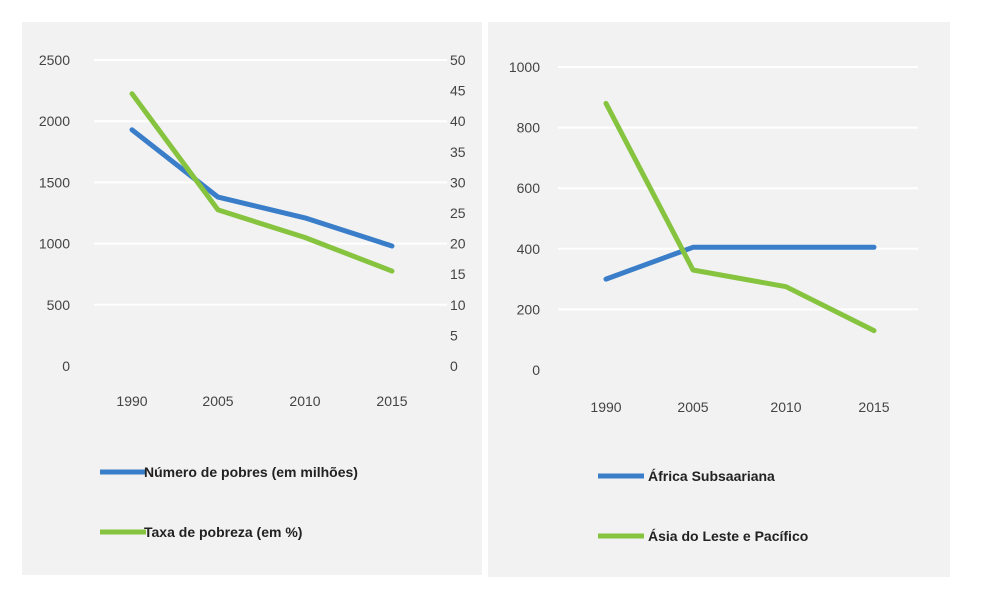 The image size is (1000, 600). I want to click on y-right-tick-label: 10, so click(458, 305).